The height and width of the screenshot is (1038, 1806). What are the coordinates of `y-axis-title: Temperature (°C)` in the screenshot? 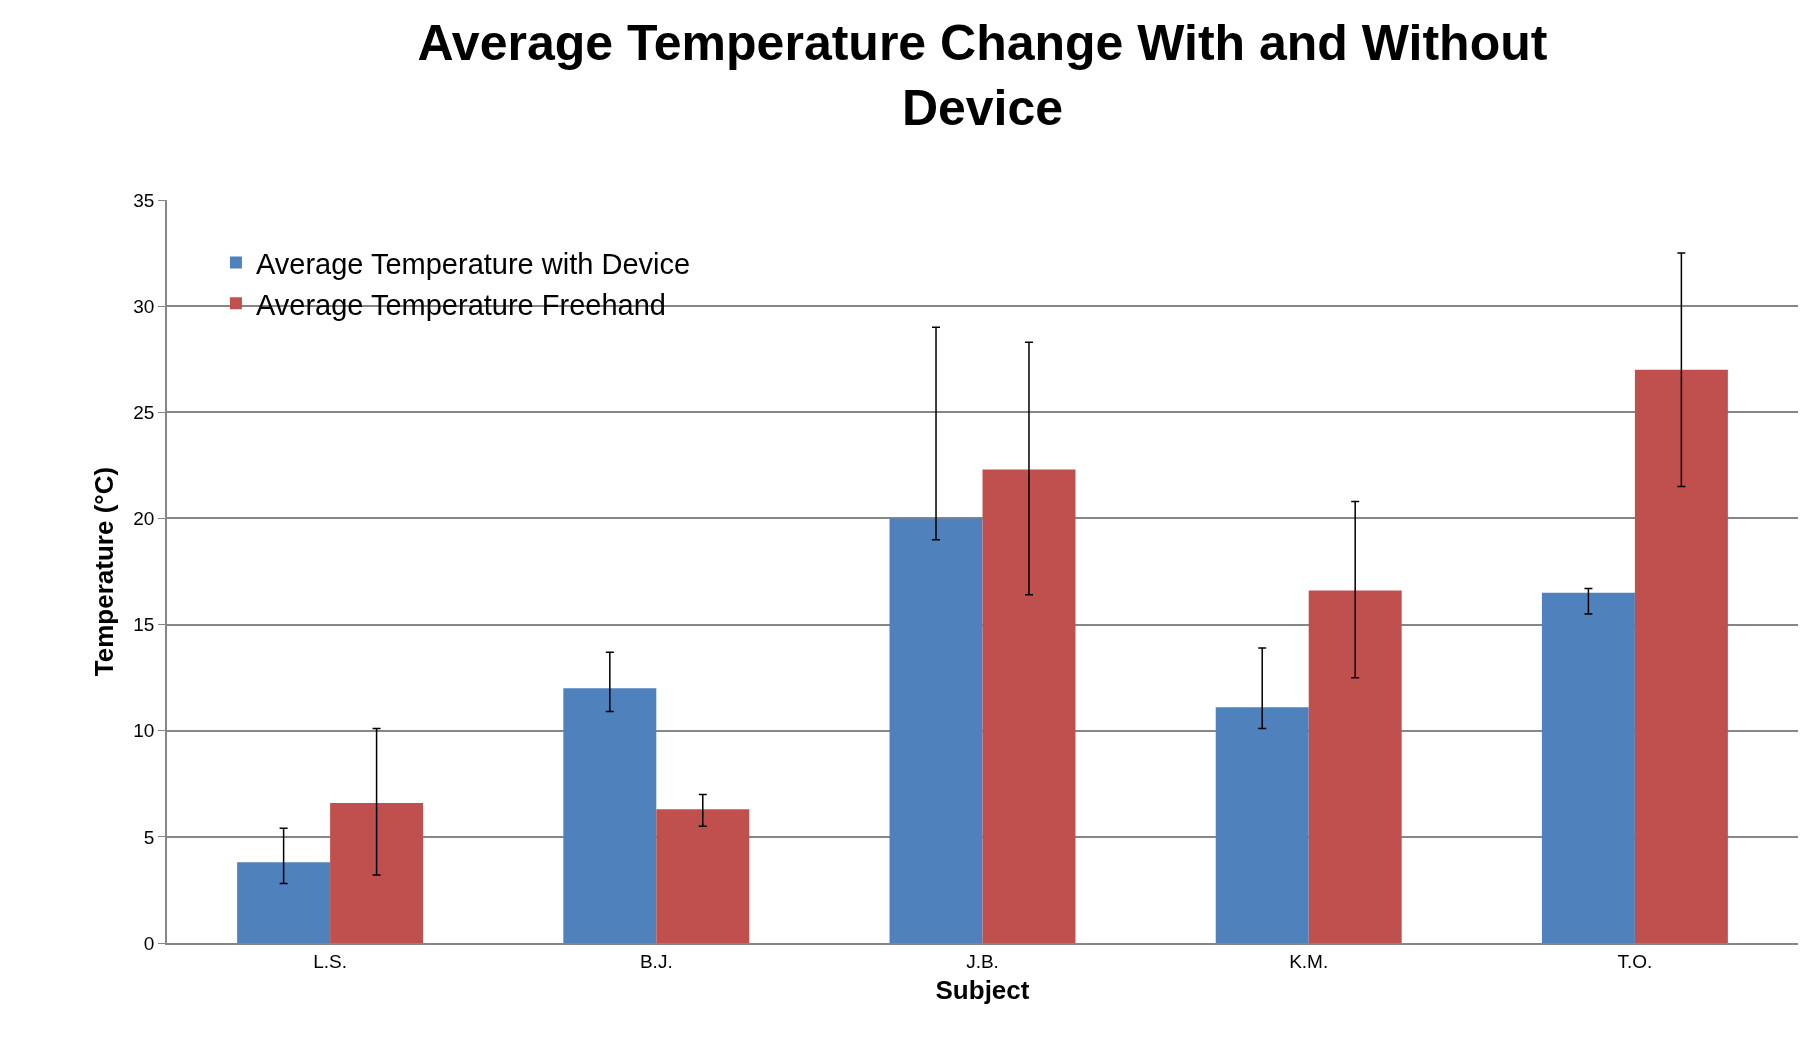 It's located at (104, 571).